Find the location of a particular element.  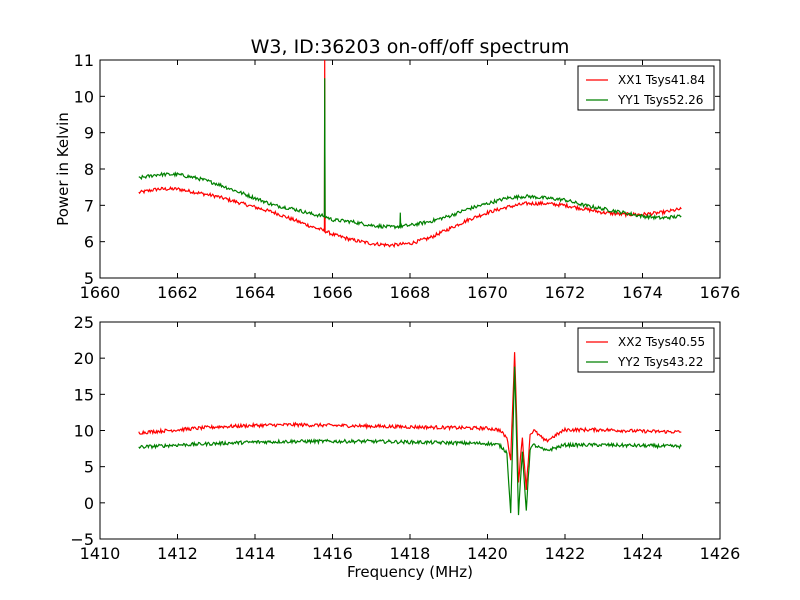

y-tick-label: 8 is located at coordinates (89, 169).